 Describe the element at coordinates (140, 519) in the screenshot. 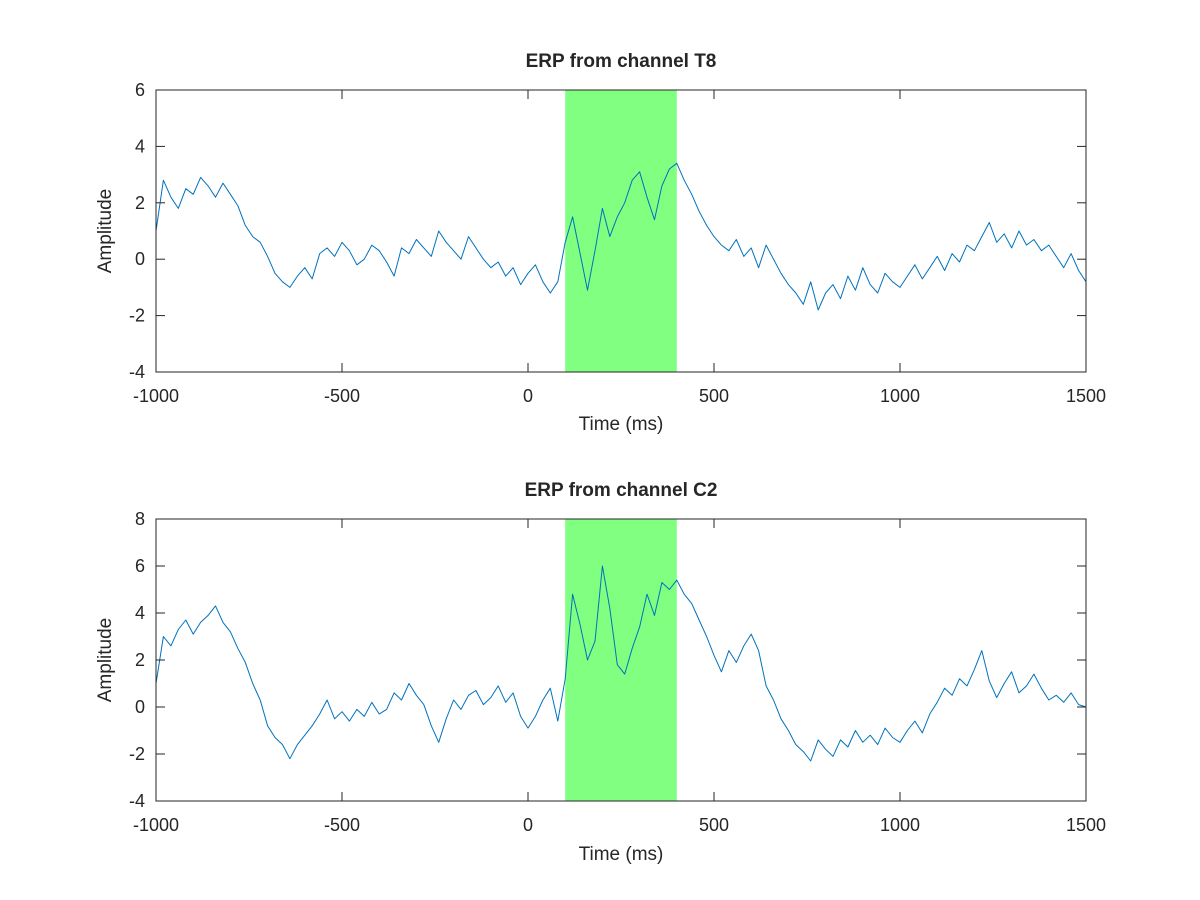

I see `y-tick-label: 8` at that location.